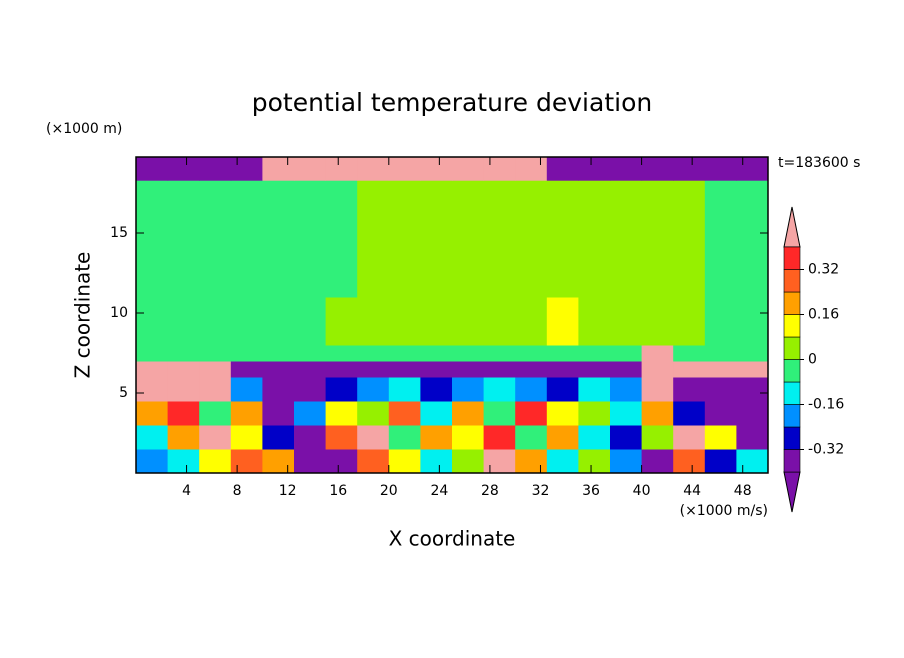 This screenshot has height=658, width=904. I want to click on colorbar-tick-label: -0.16, so click(826, 405).